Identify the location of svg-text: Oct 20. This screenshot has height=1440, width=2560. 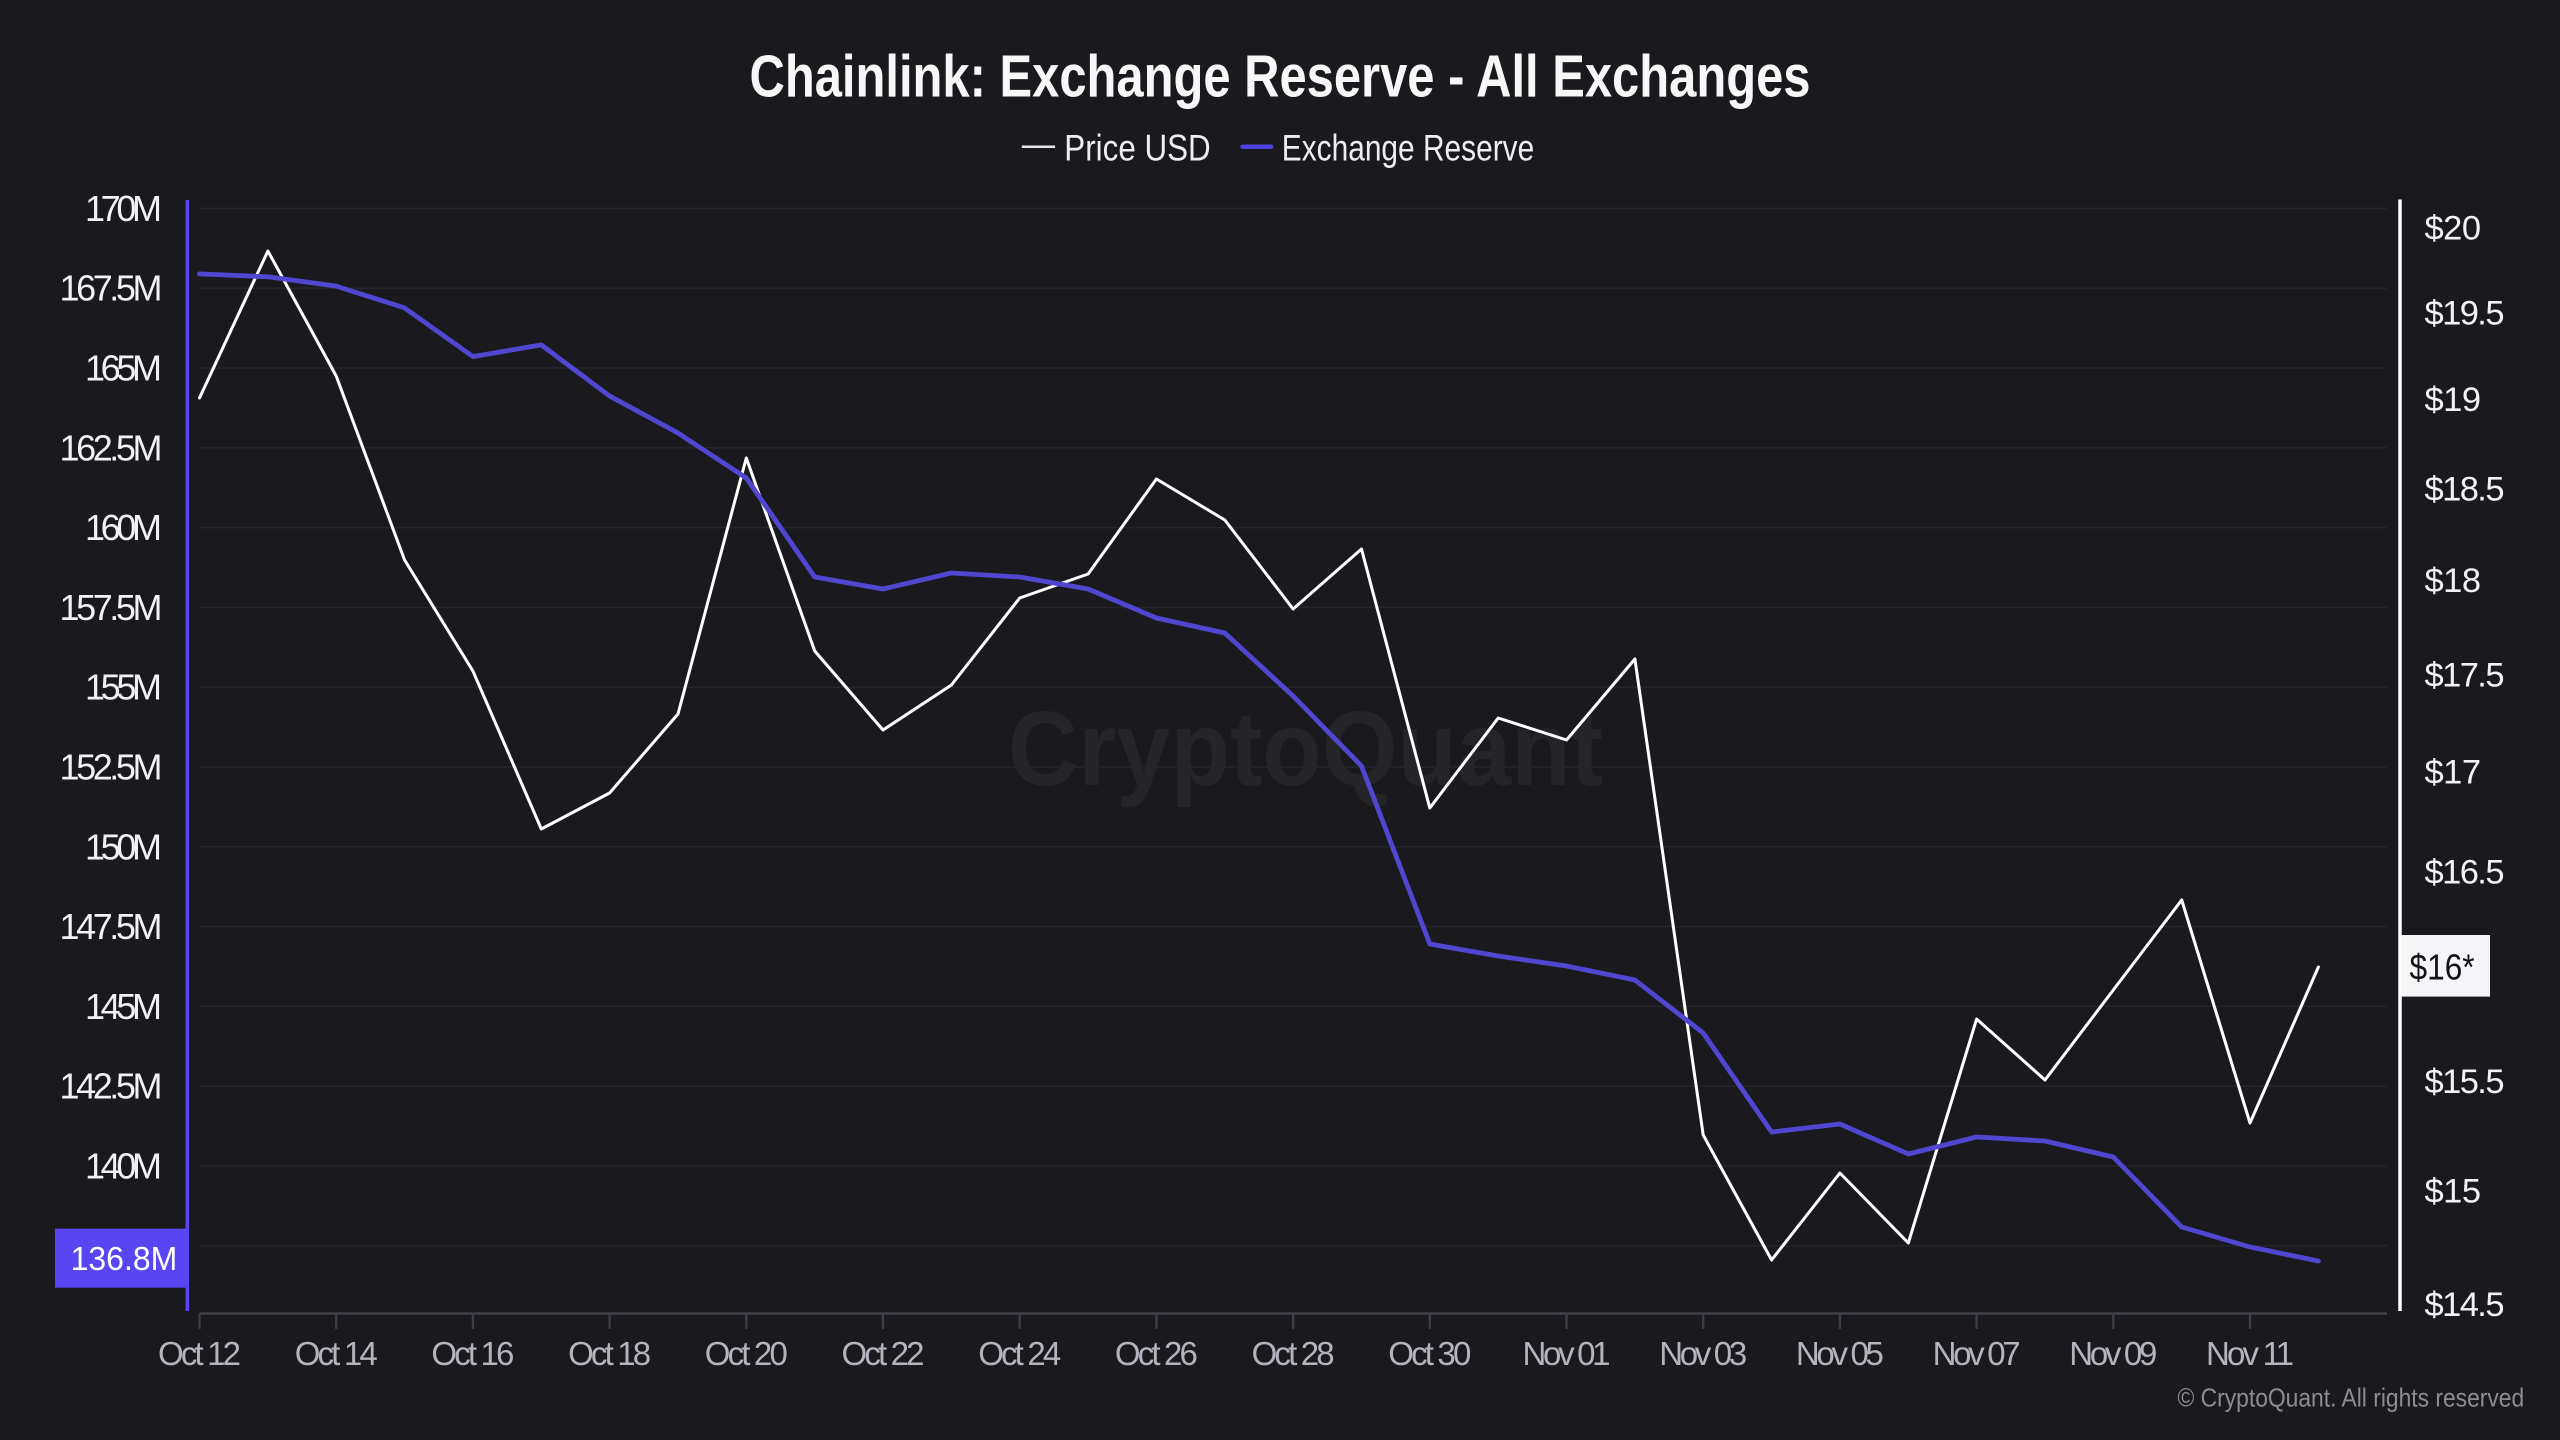
(746, 1353).